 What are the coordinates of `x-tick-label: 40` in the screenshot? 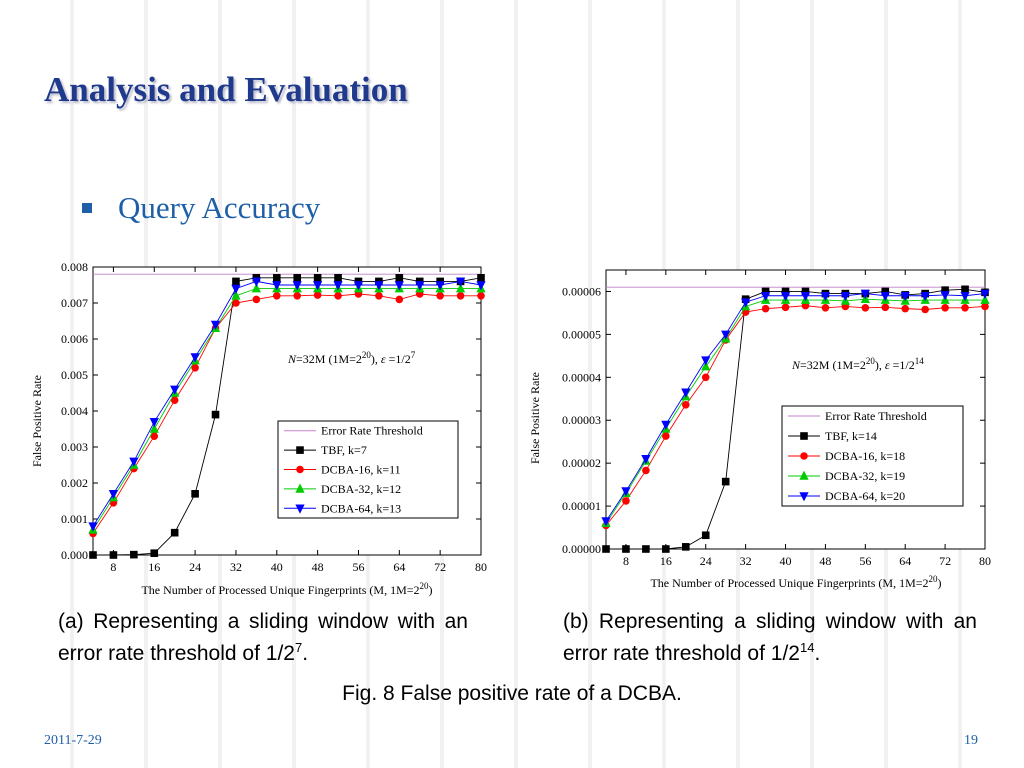 It's located at (786, 561).